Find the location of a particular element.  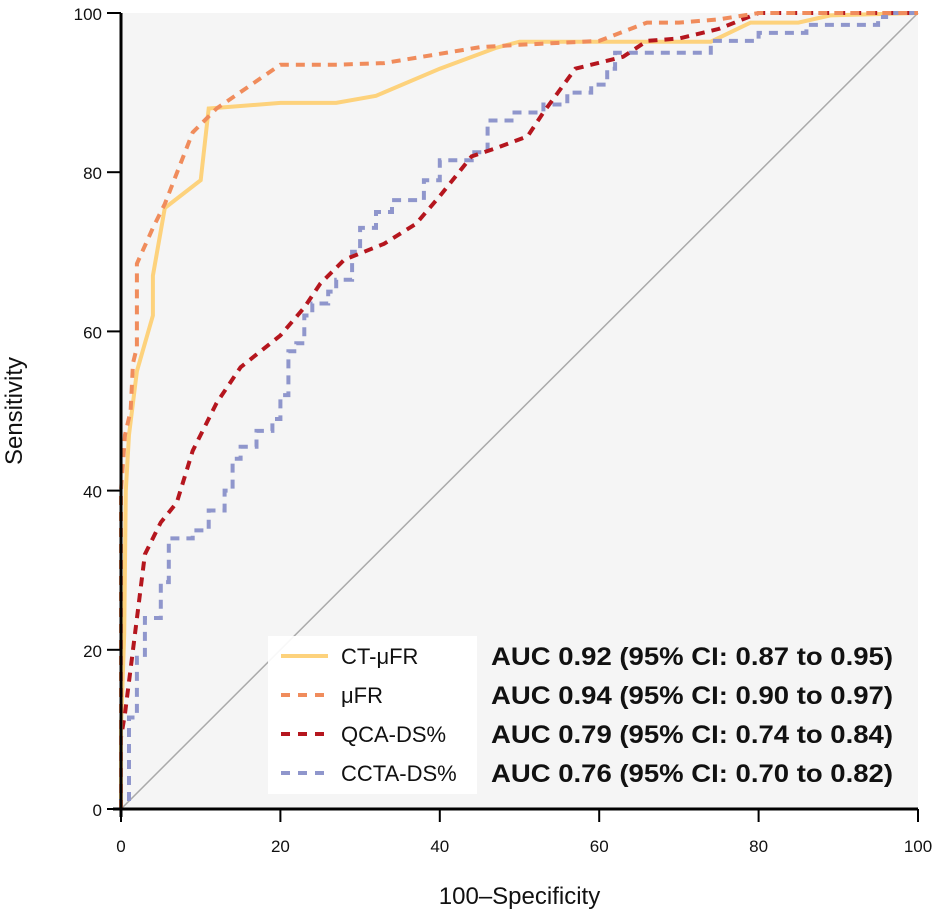

x-axis-title: 100–Specificity is located at coordinates (519, 896).